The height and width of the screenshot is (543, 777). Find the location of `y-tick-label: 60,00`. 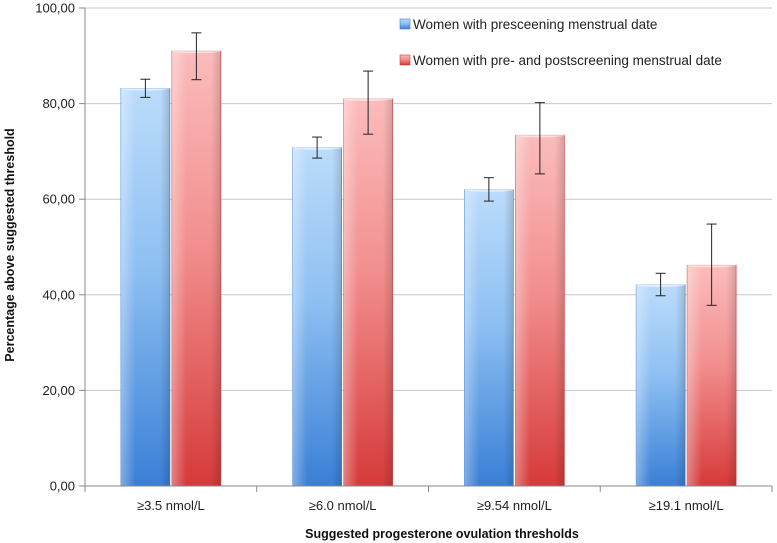

y-tick-label: 60,00 is located at coordinates (58, 199).